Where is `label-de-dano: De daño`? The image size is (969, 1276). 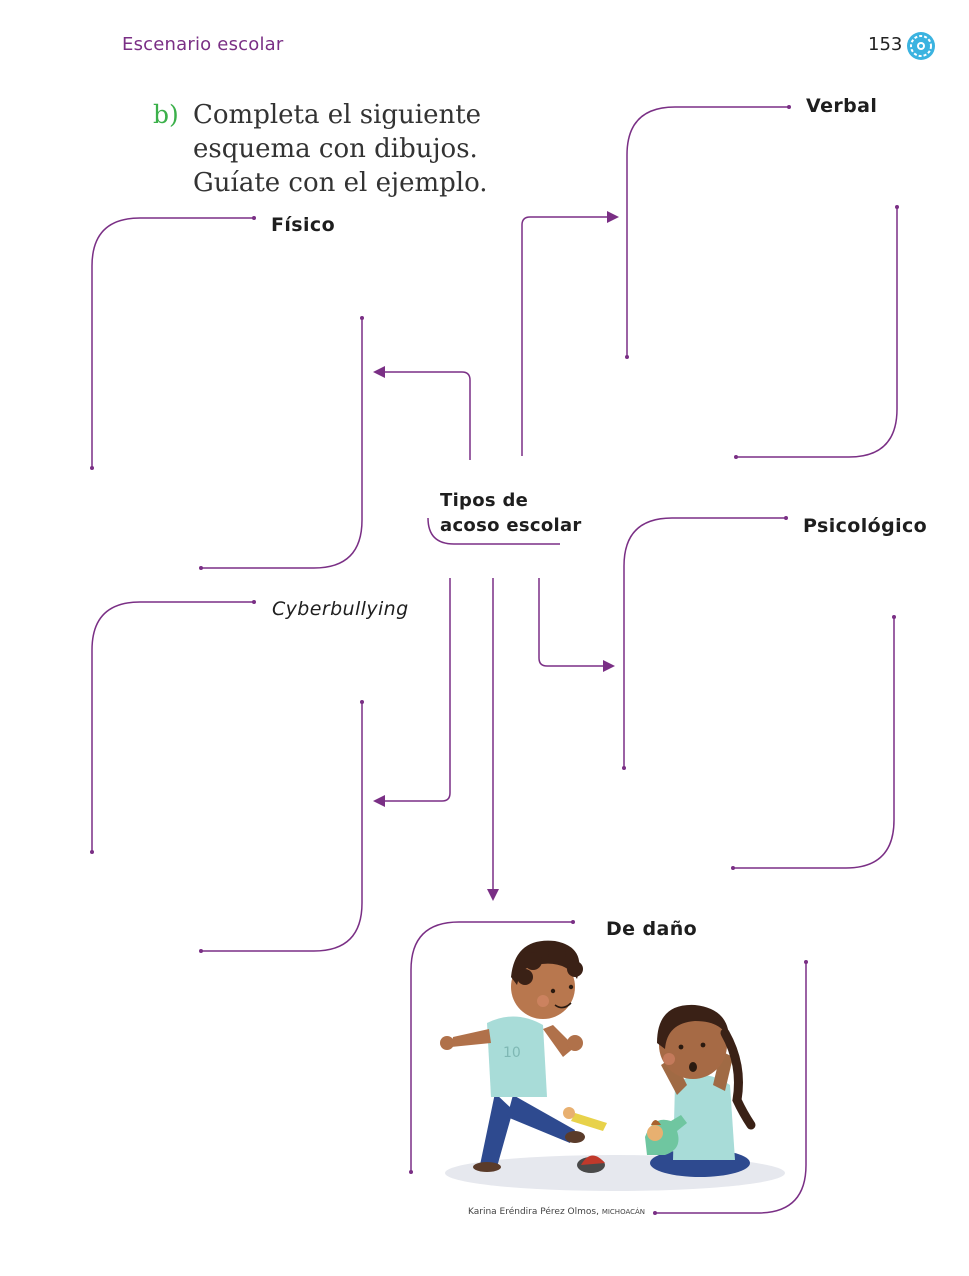 label-de-dano: De daño is located at coordinates (652, 929).